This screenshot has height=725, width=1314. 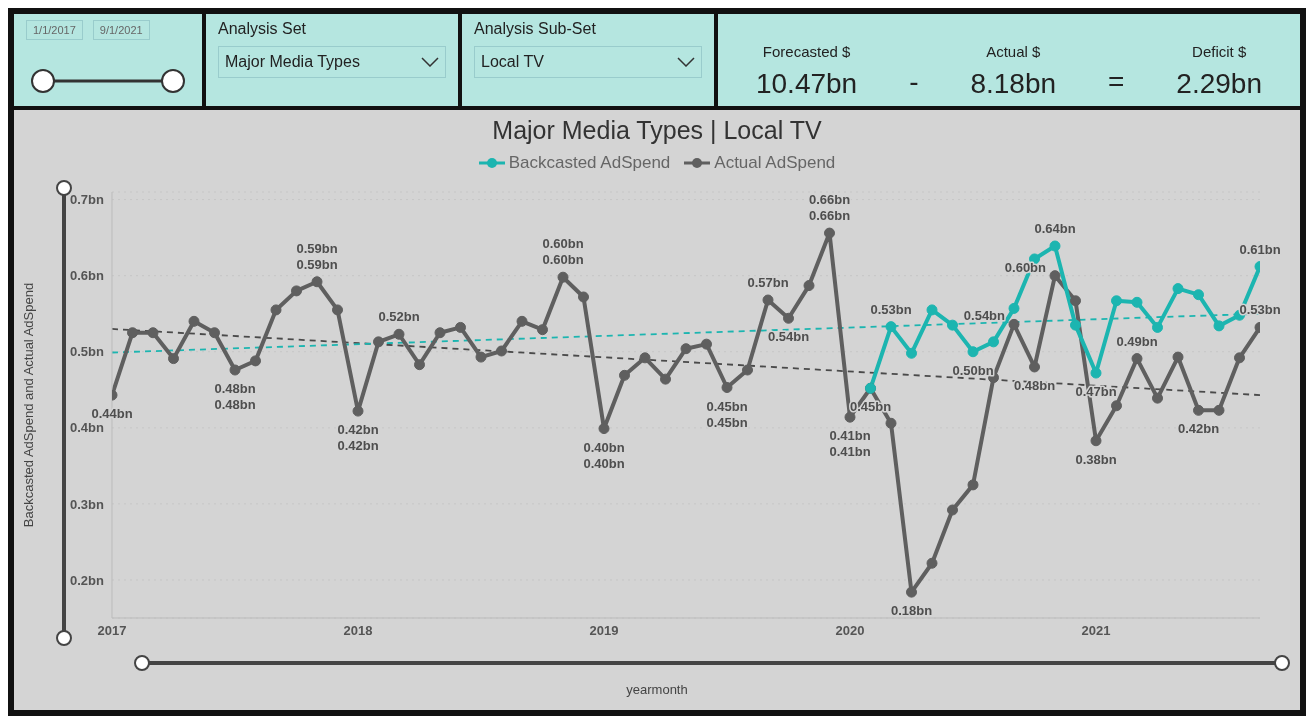 I want to click on text: 8.18bn, so click(x=1013, y=84).